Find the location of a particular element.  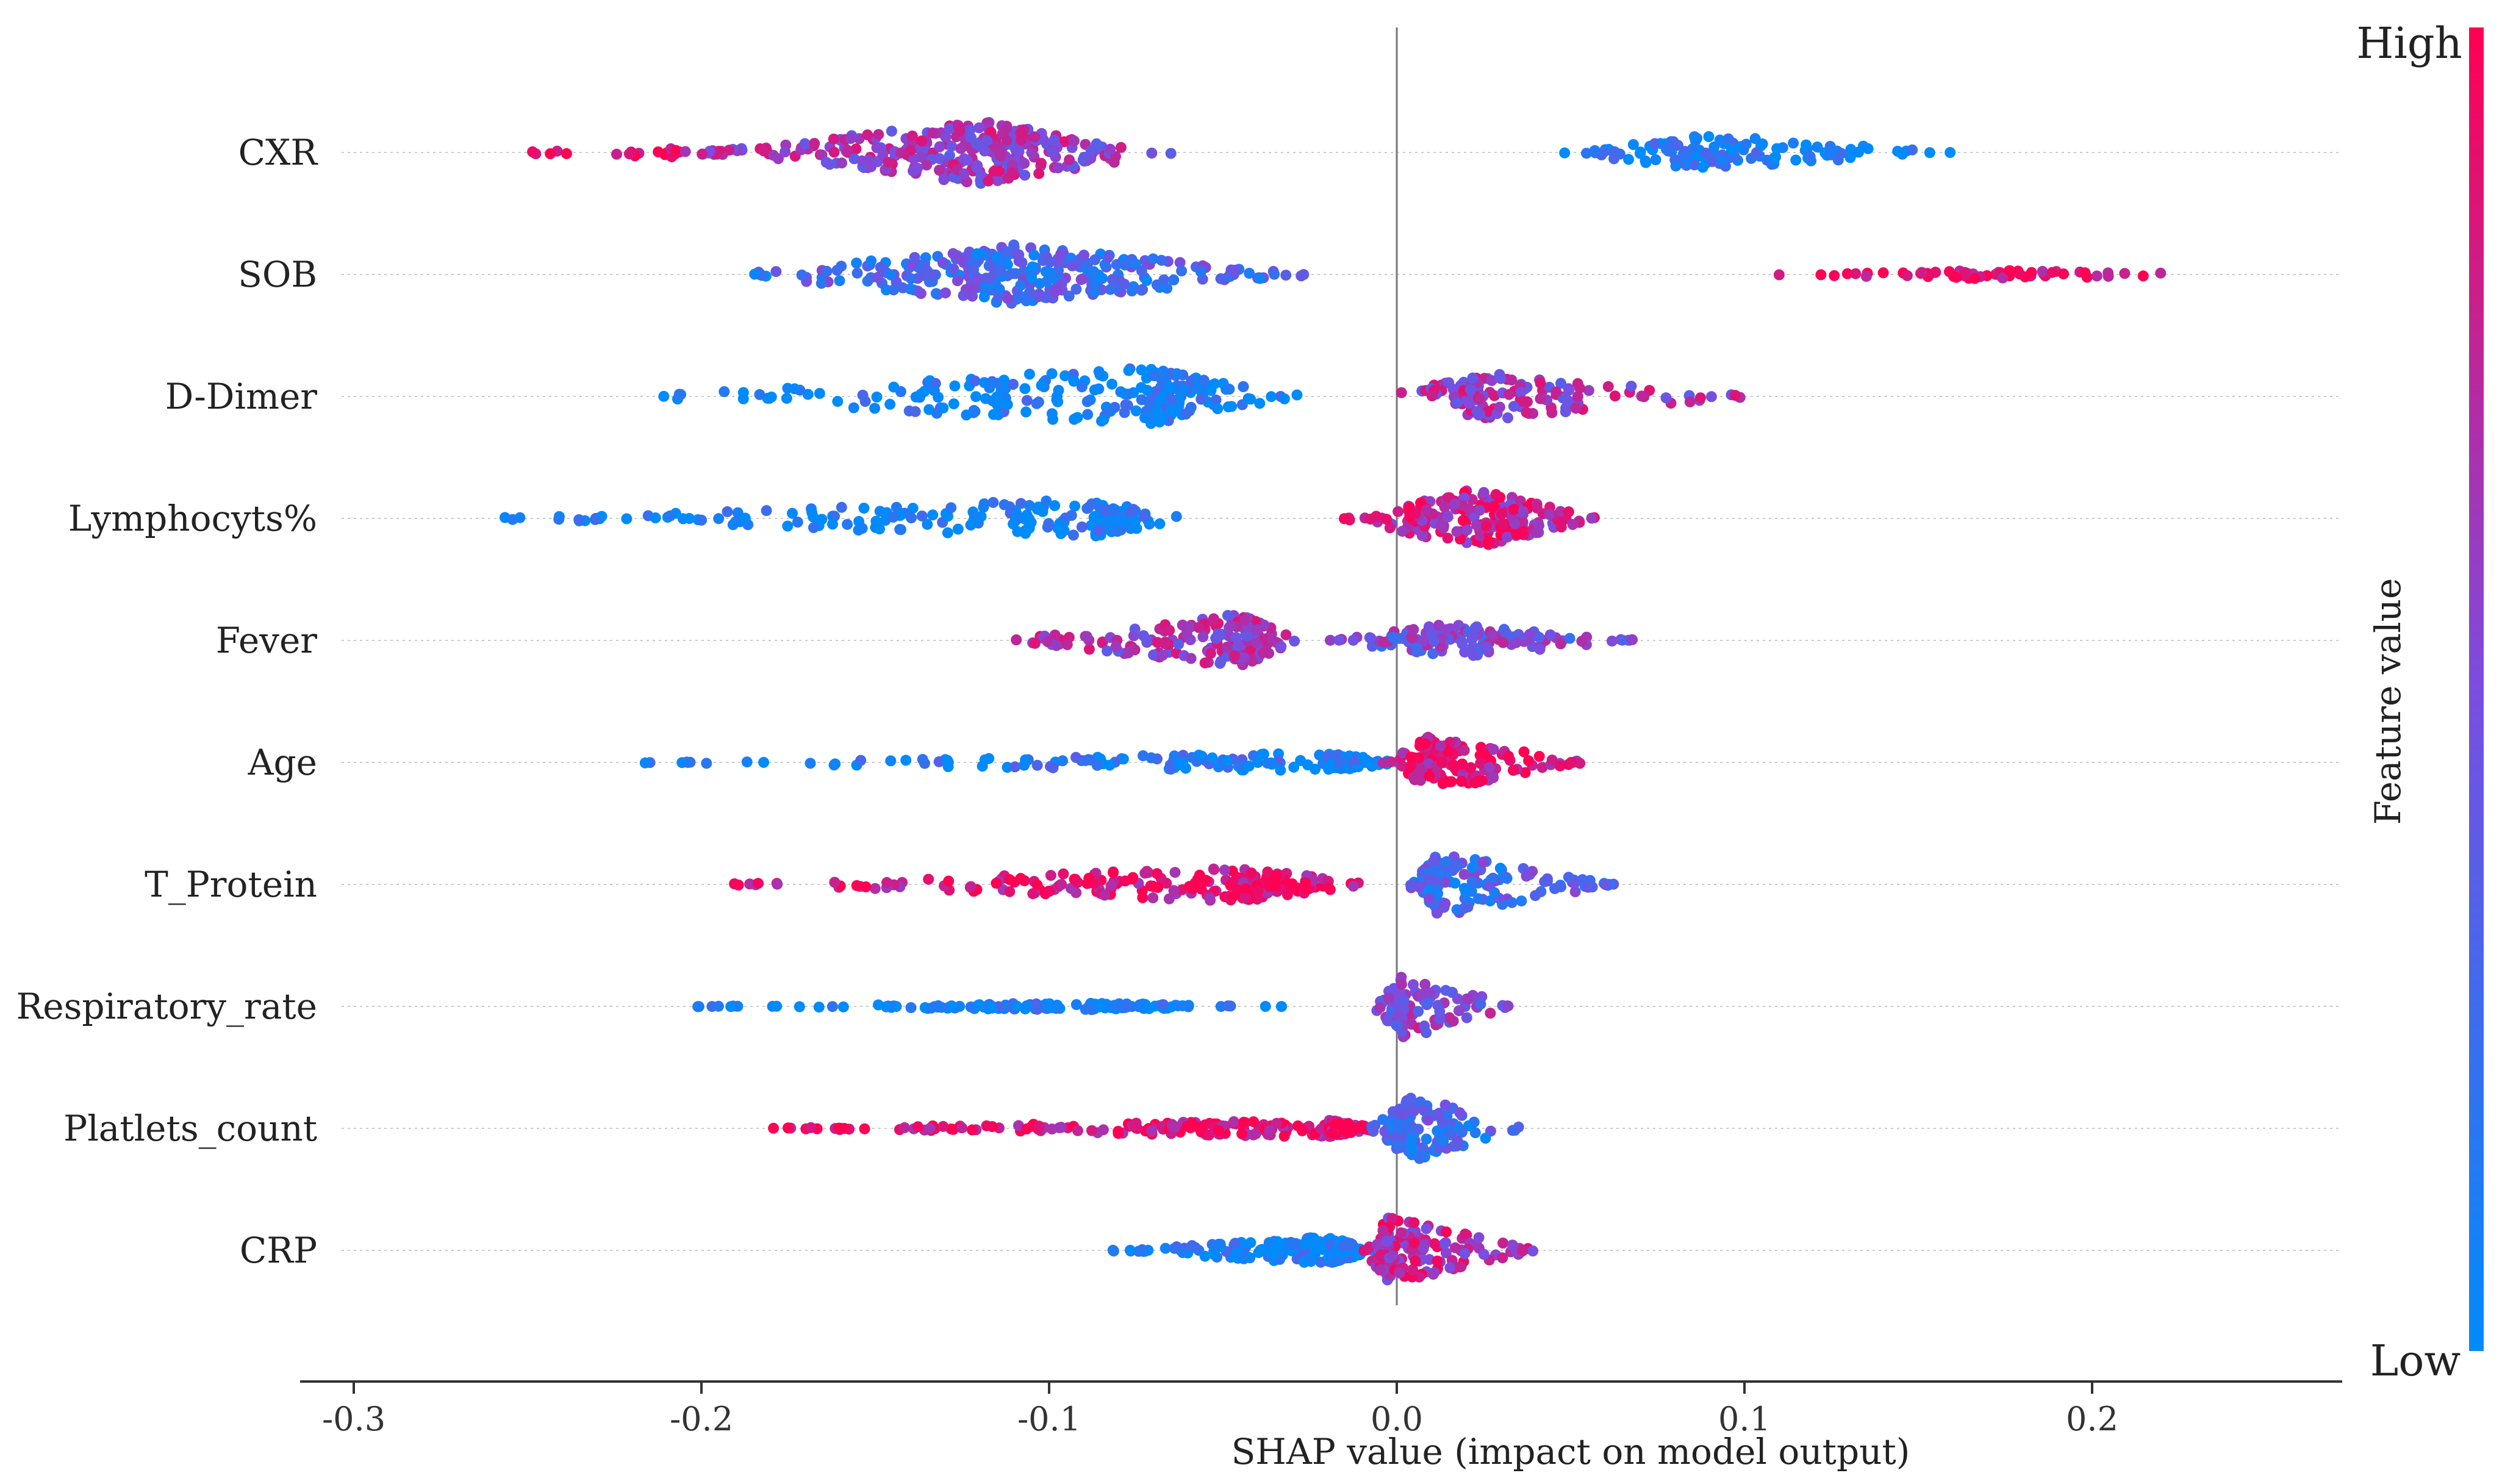

feature-label: CXR is located at coordinates (278, 152).